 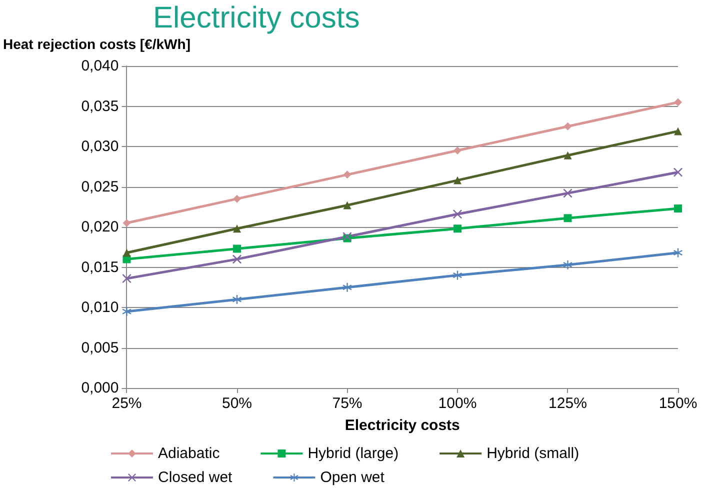 What do you see at coordinates (189, 453) in the screenshot?
I see `legend-label: Adiabatic` at bounding box center [189, 453].